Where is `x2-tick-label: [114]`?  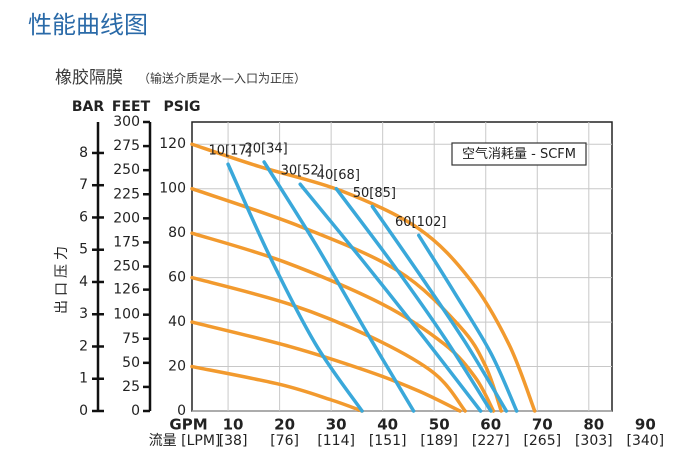
x2-tick-label: [114] is located at coordinates (336, 441).